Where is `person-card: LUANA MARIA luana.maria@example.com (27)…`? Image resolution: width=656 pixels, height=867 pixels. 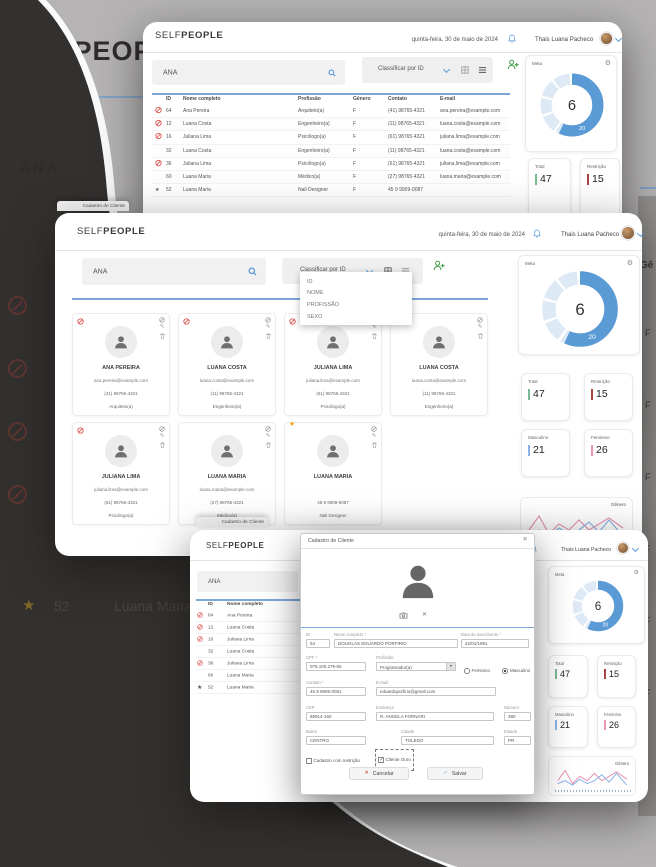 person-card: LUANA MARIA luana.maria@example.com (27)… is located at coordinates (227, 473).